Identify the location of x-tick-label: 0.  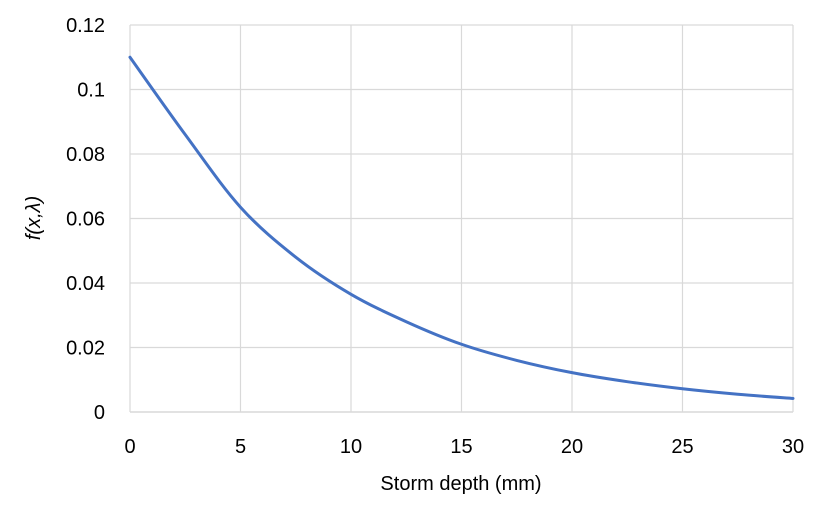
(129, 447).